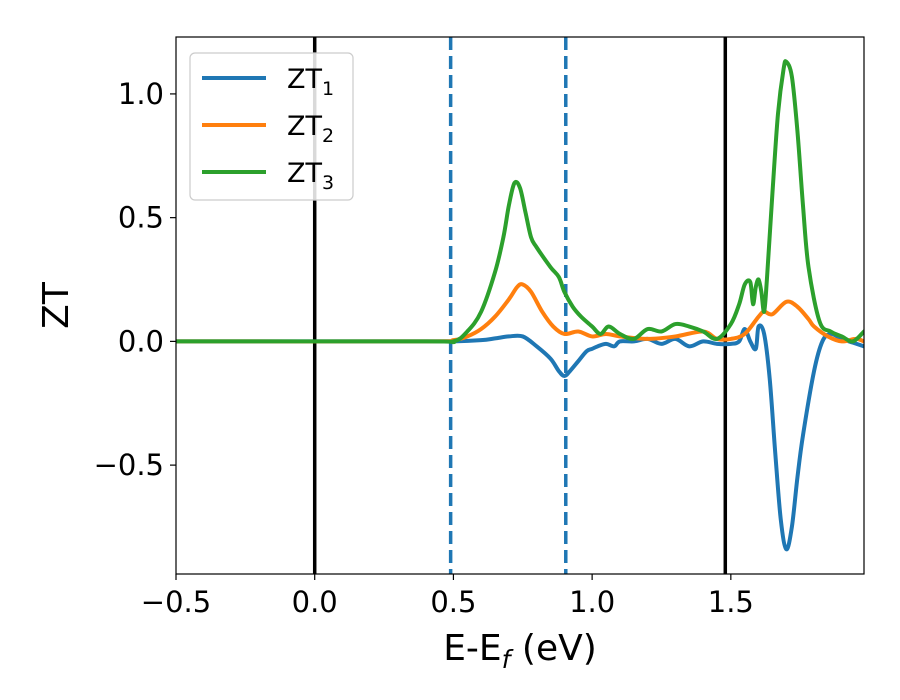 This screenshot has width=900, height=700. Describe the element at coordinates (310, 176) in the screenshot. I see `legend-label-zt3: ZT3` at that location.